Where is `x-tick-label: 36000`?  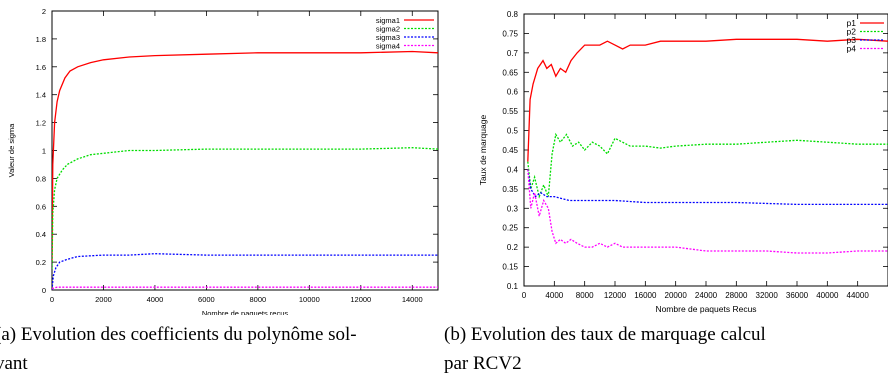
x-tick-label: 36000 is located at coordinates (797, 295).